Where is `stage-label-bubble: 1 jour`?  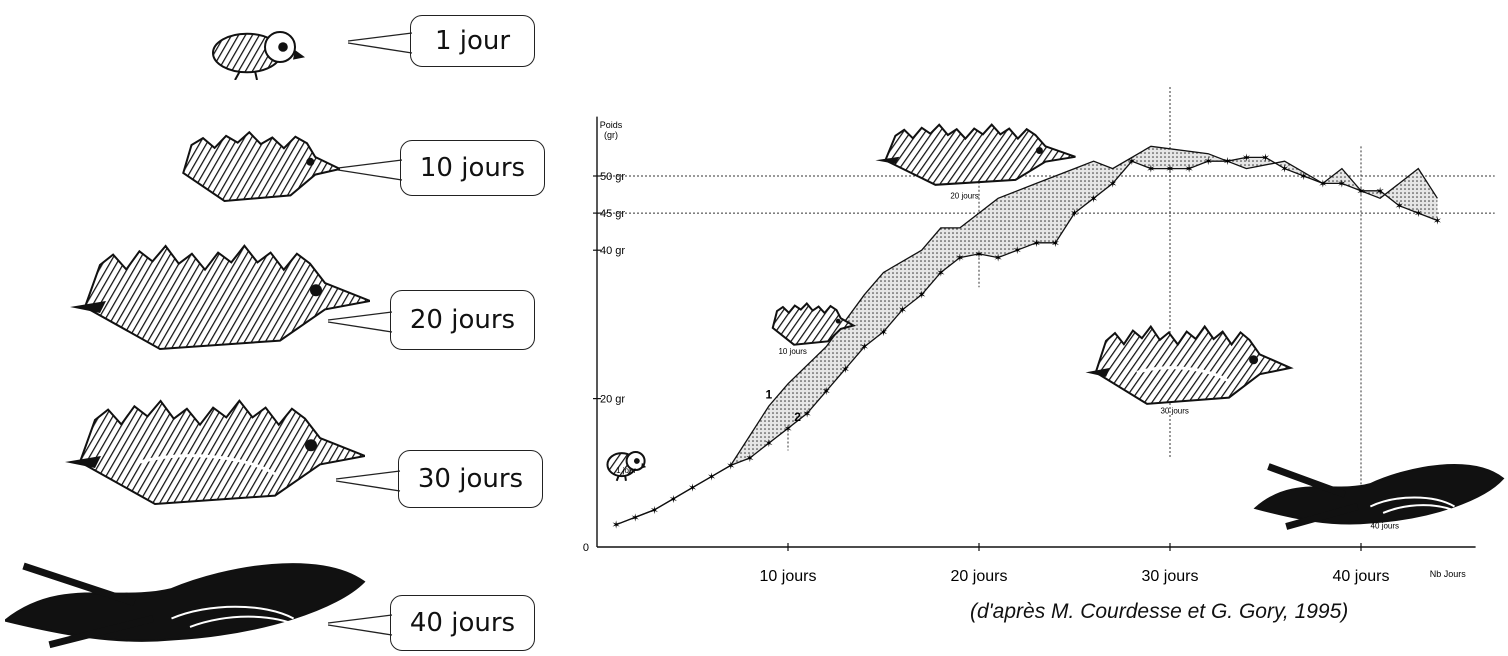 stage-label-bubble: 1 jour is located at coordinates (472, 41).